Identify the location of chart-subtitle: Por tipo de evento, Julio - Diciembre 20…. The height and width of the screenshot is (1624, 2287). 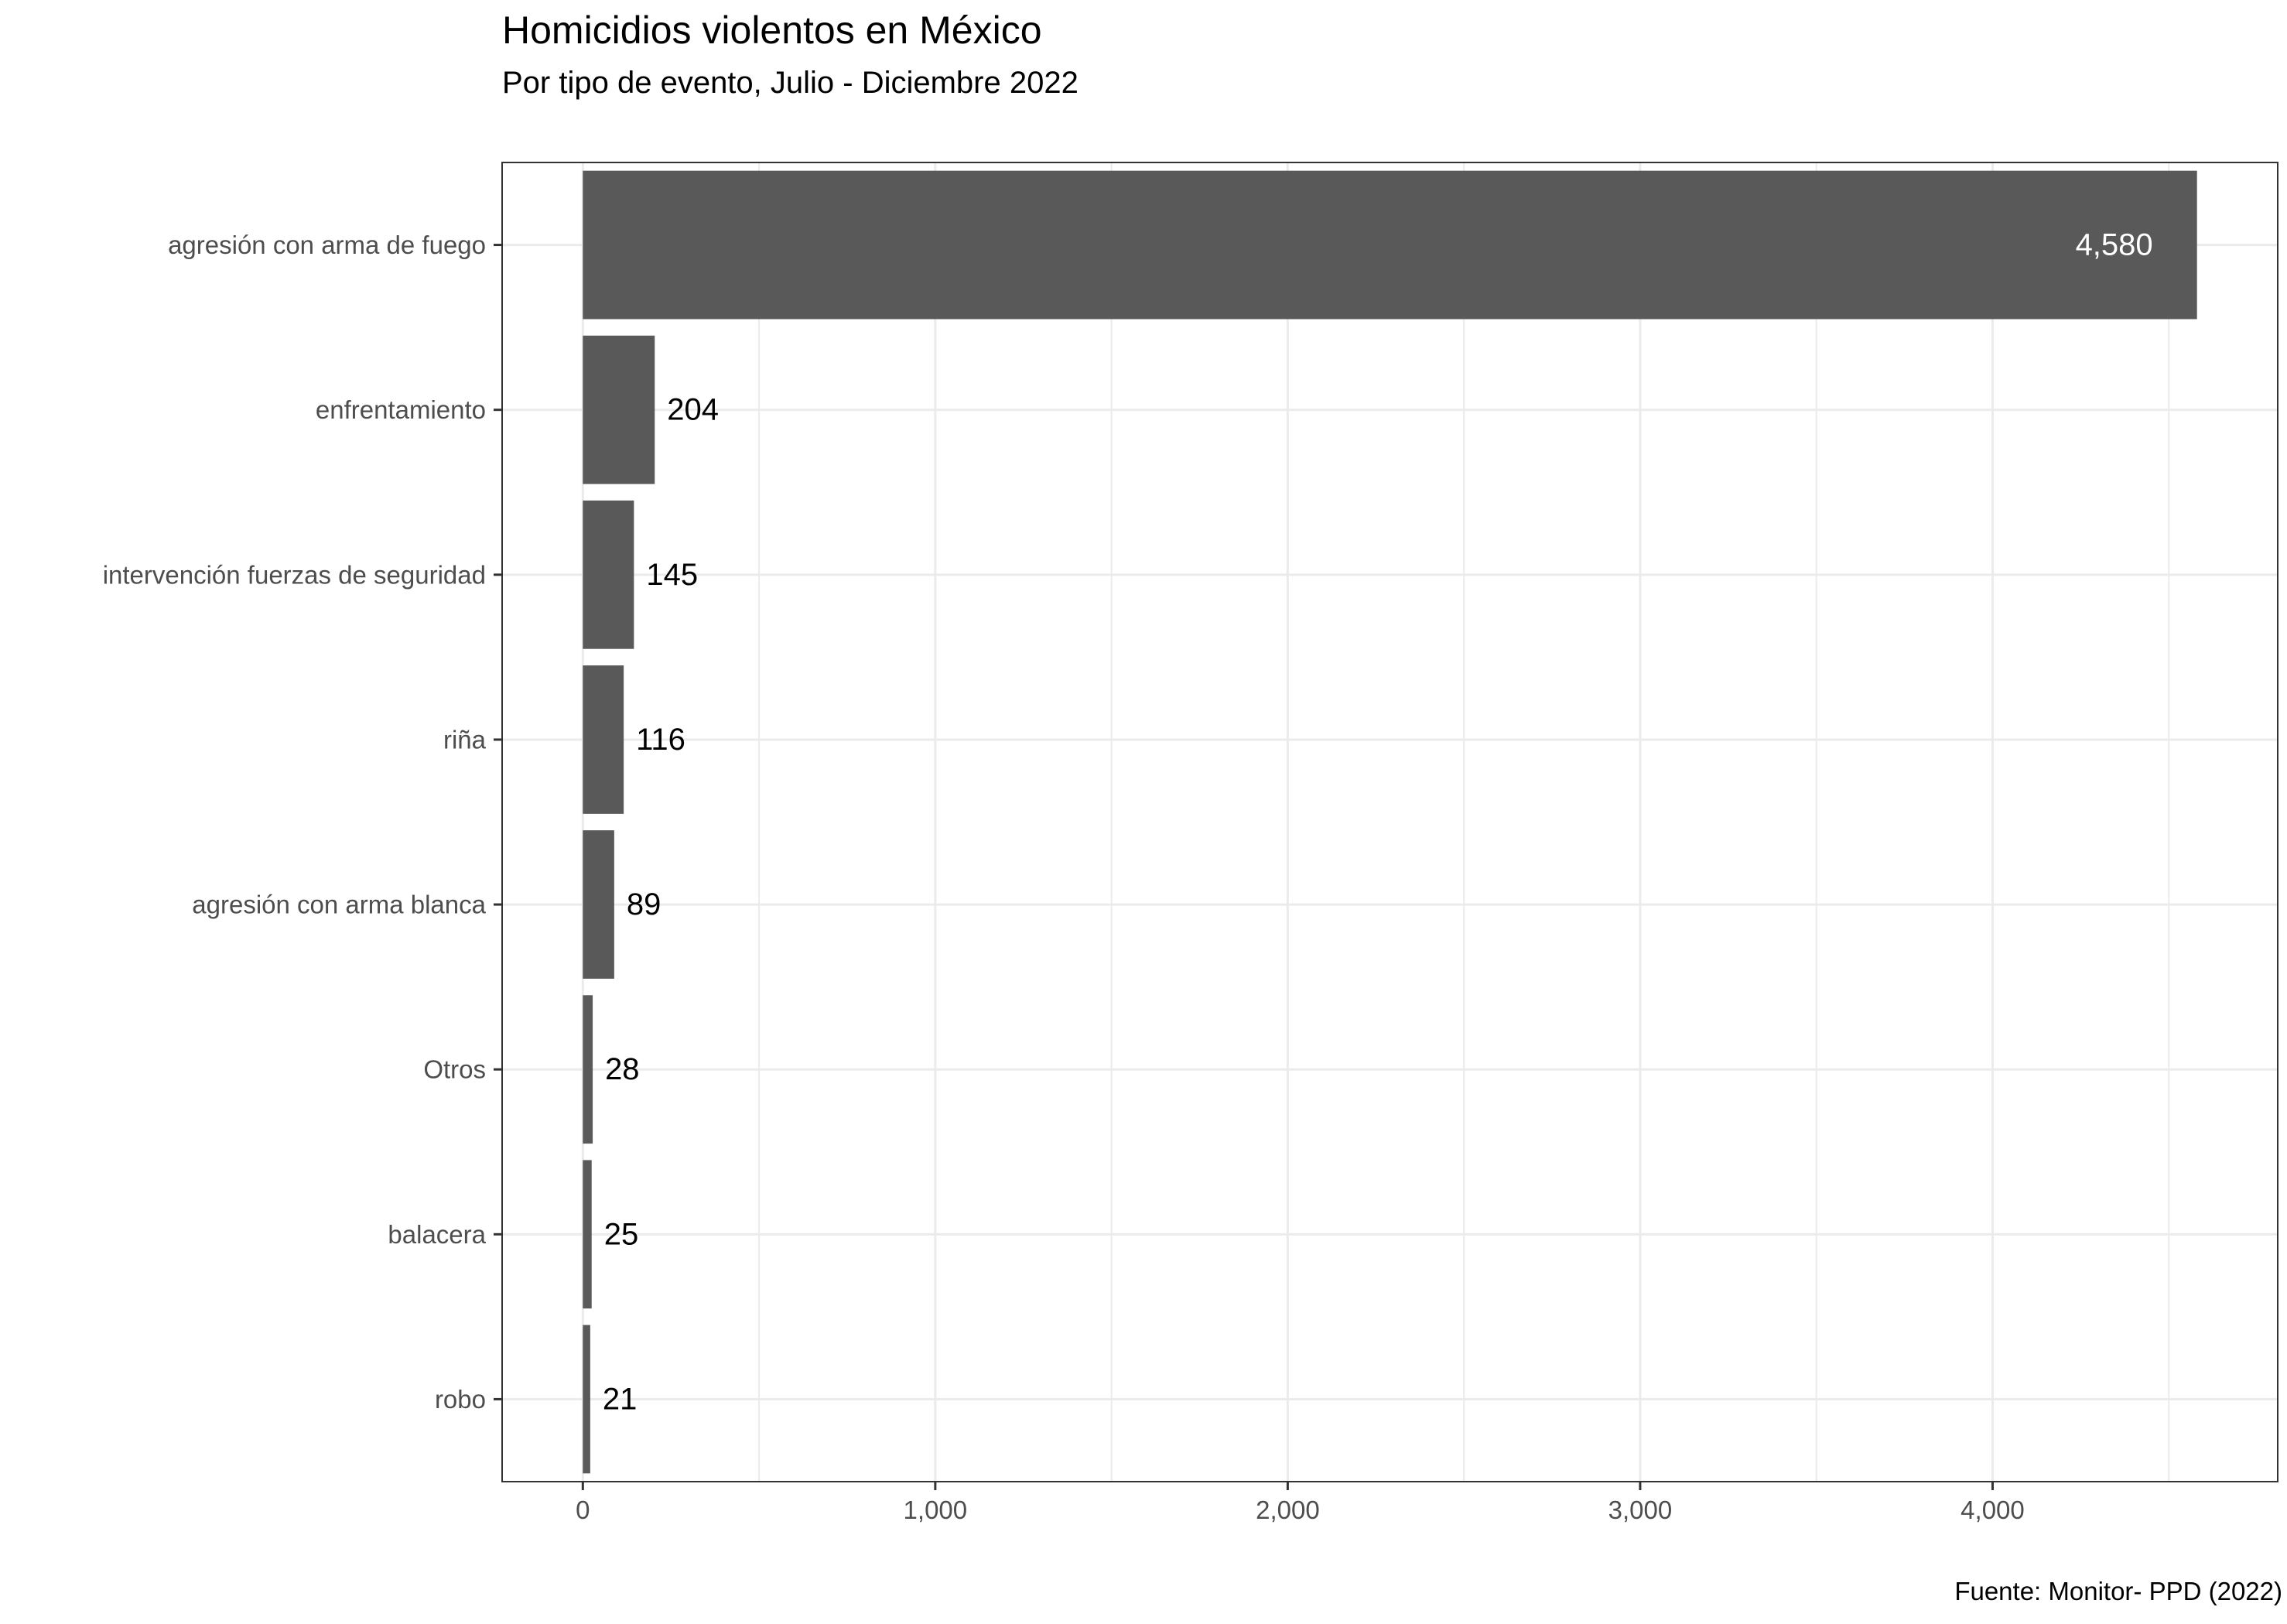
(790, 83).